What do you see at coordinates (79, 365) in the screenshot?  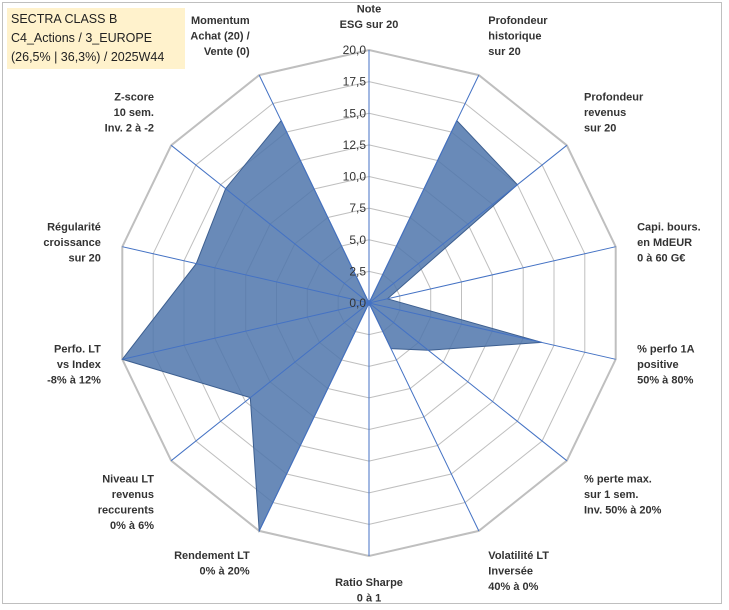 I see `axis-label-line: vs Index` at bounding box center [79, 365].